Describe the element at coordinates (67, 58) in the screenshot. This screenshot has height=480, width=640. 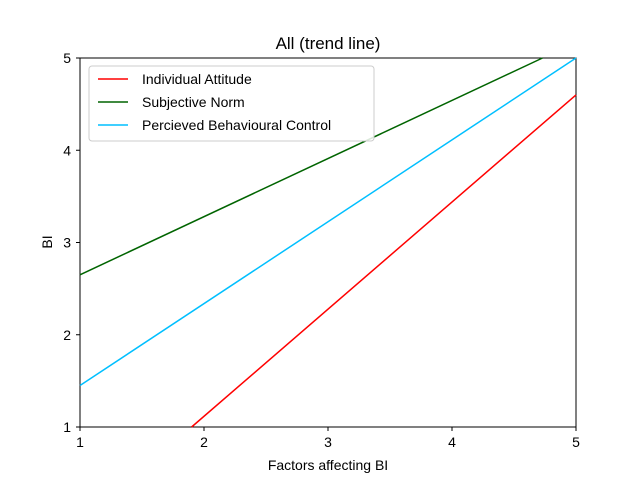
I see `y-tick-label: 5` at that location.